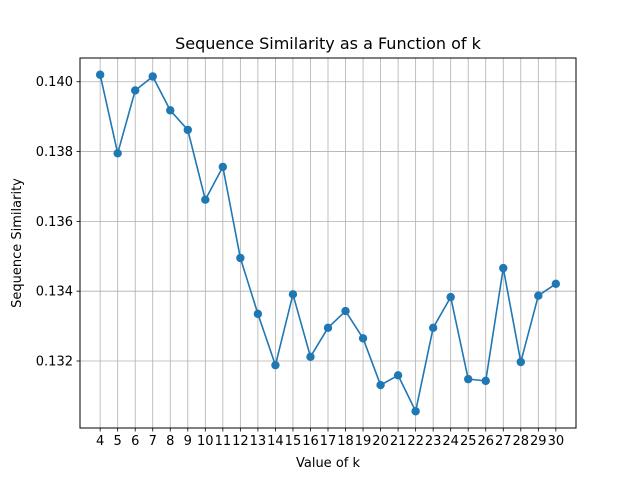 Image resolution: width=640 pixels, height=484 pixels. Describe the element at coordinates (468, 441) in the screenshot. I see `x-tick-label: 25` at that location.